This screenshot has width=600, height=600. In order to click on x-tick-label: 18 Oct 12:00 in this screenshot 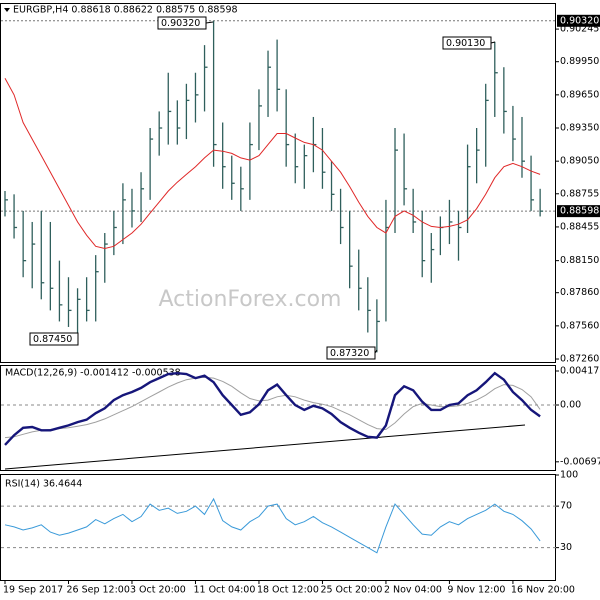, I will do `click(288, 590)`.